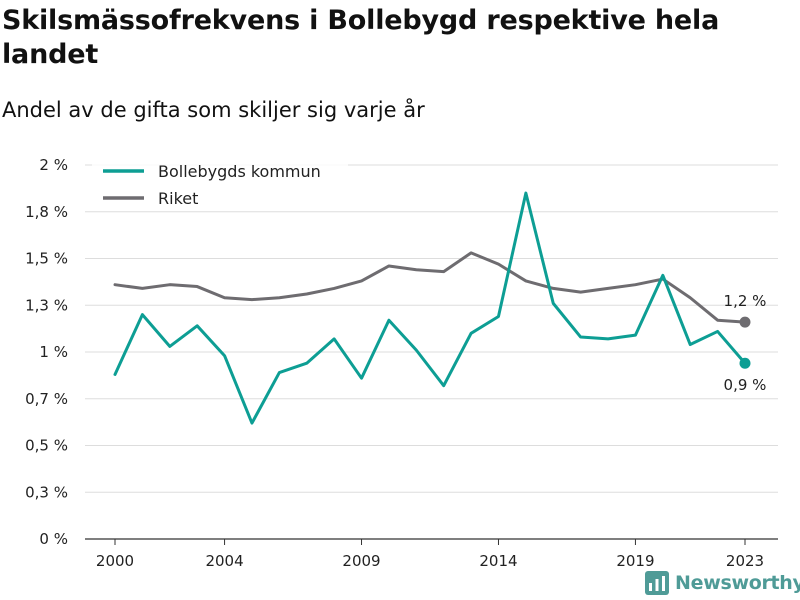  What do you see at coordinates (498, 561) in the screenshot?
I see `x-tick-label: 2014` at bounding box center [498, 561].